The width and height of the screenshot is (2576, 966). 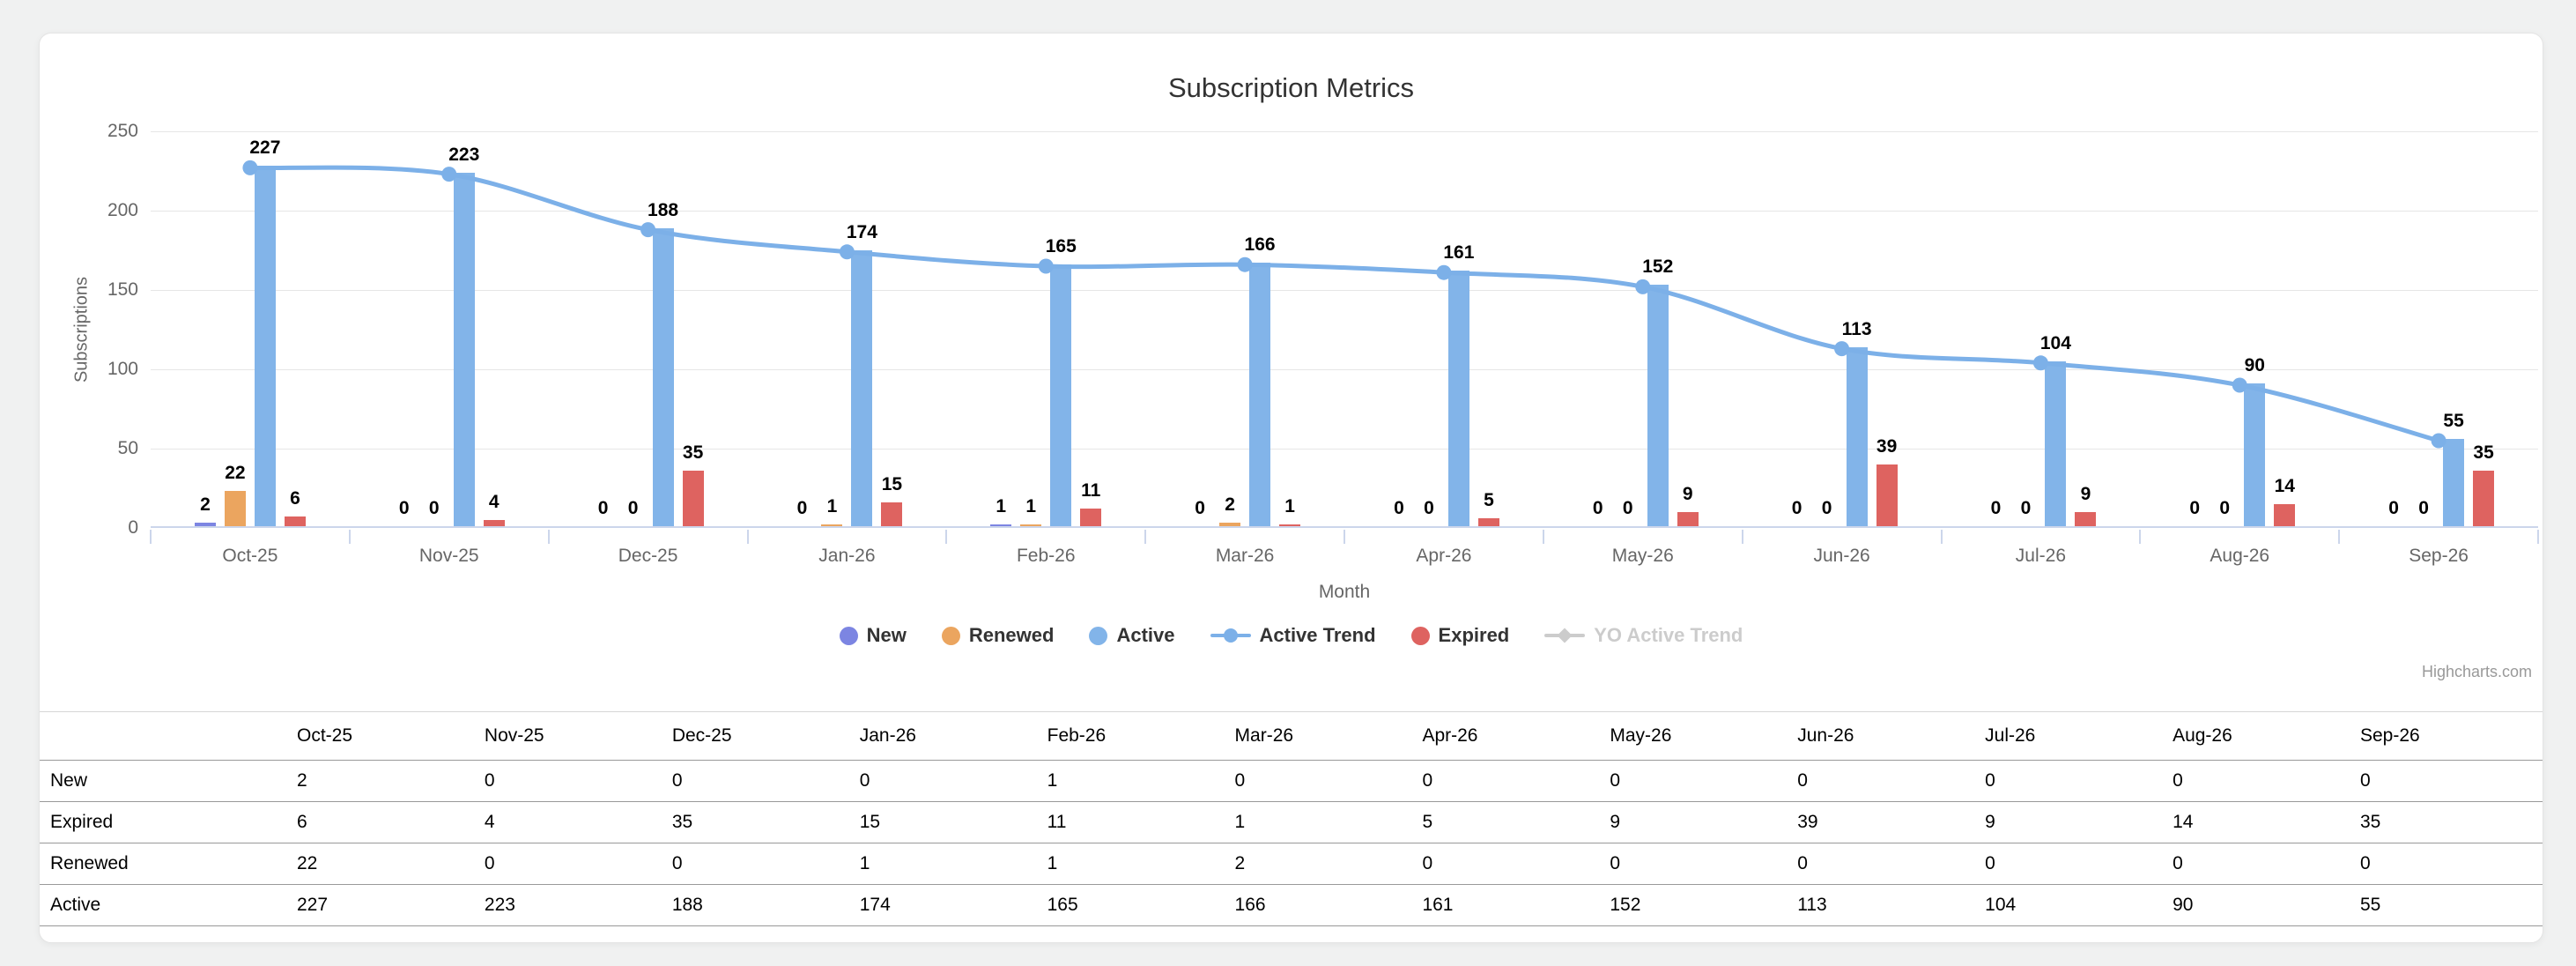 I want to click on bar-value-label: 55, so click(x=2454, y=421).